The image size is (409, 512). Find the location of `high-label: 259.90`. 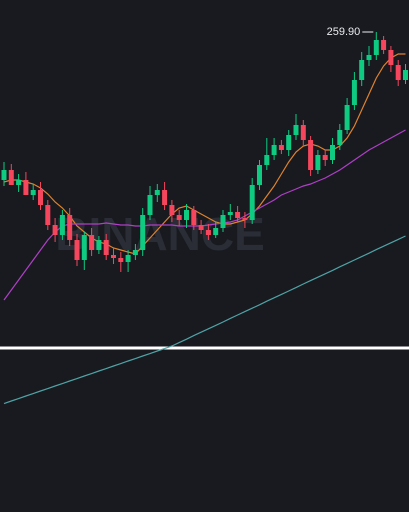

high-label: 259.90 is located at coordinates (344, 32).